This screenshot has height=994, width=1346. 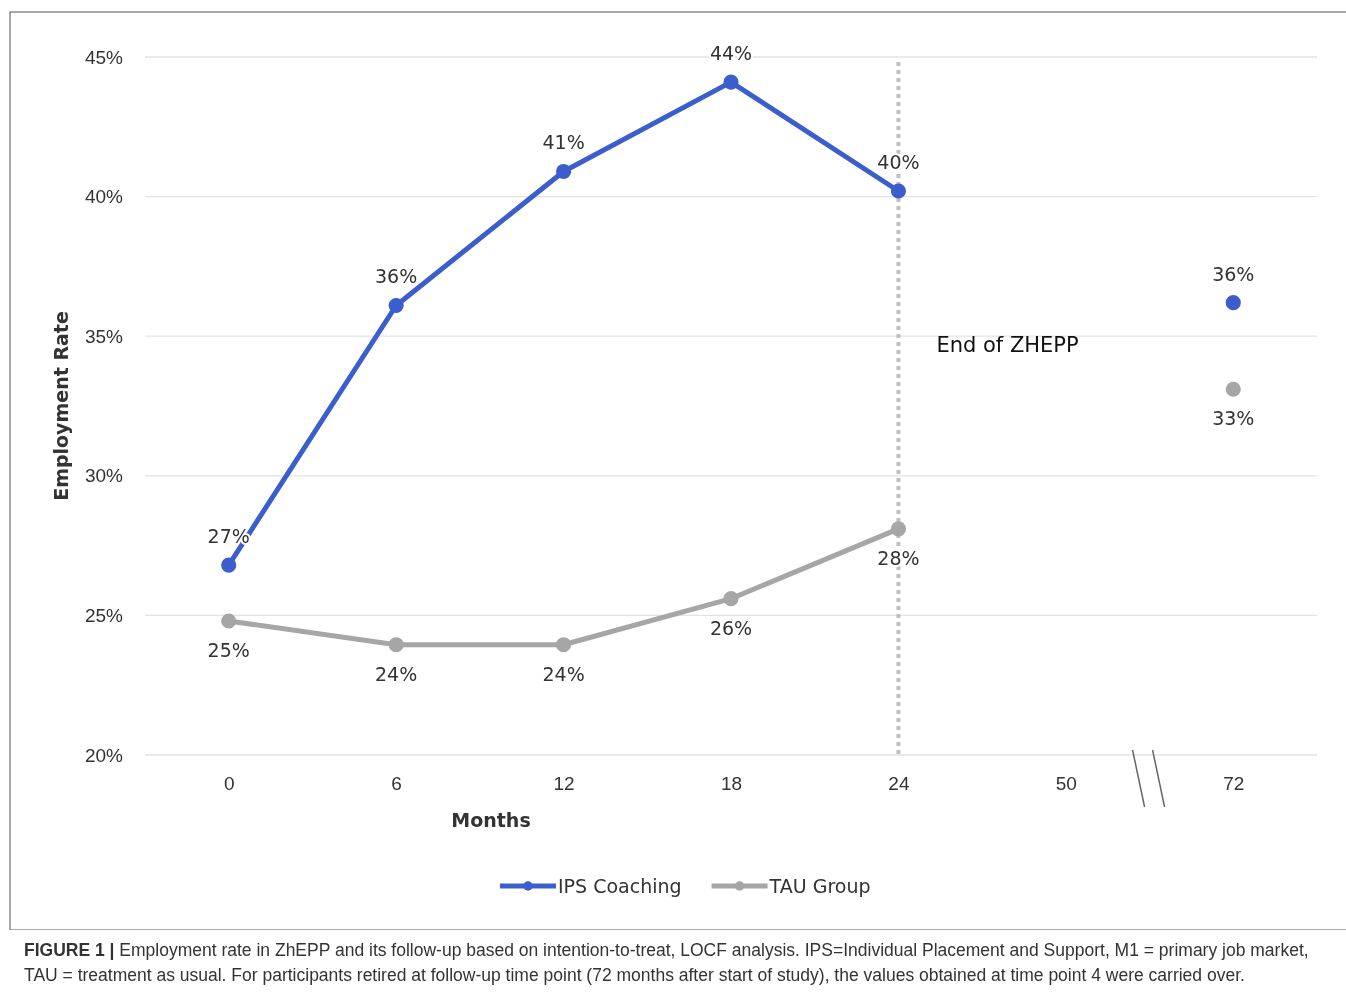 I want to click on data-label: 25%, so click(x=228, y=649).